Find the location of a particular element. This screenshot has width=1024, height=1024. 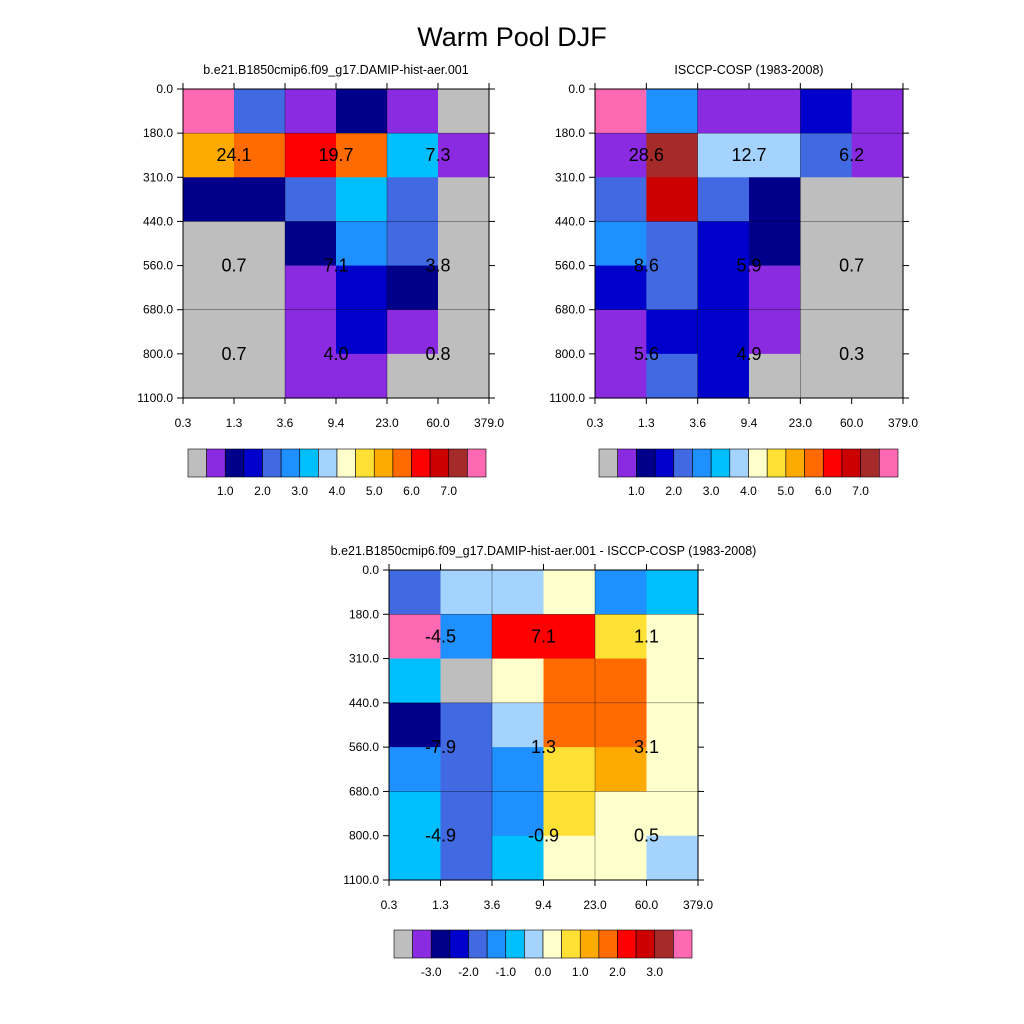

y-tick-label: 180.0 is located at coordinates (158, 133).